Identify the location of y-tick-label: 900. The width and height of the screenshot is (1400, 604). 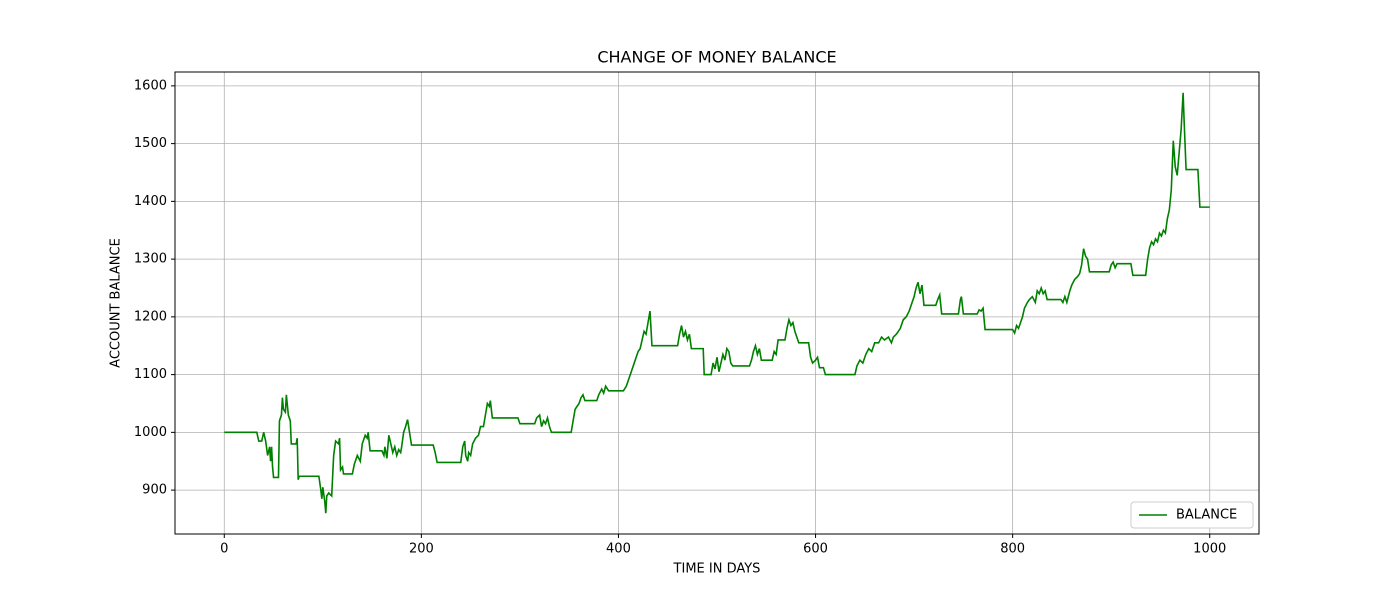
(154, 490).